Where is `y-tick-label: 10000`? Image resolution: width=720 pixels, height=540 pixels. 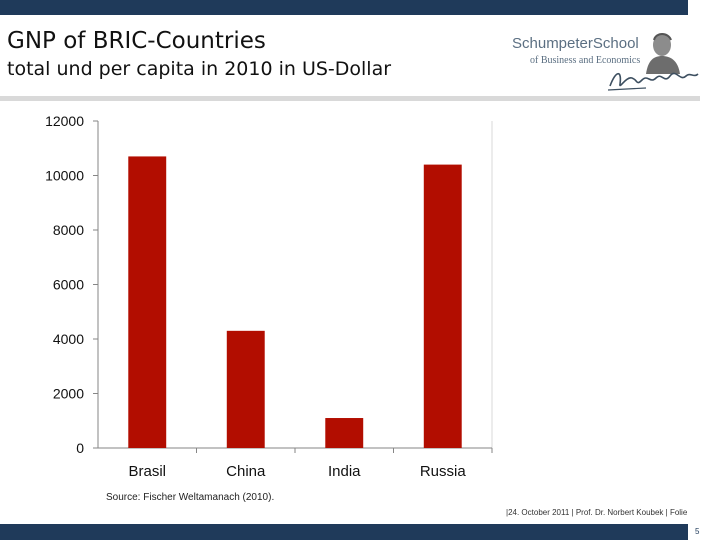 y-tick-label: 10000 is located at coordinates (64, 176).